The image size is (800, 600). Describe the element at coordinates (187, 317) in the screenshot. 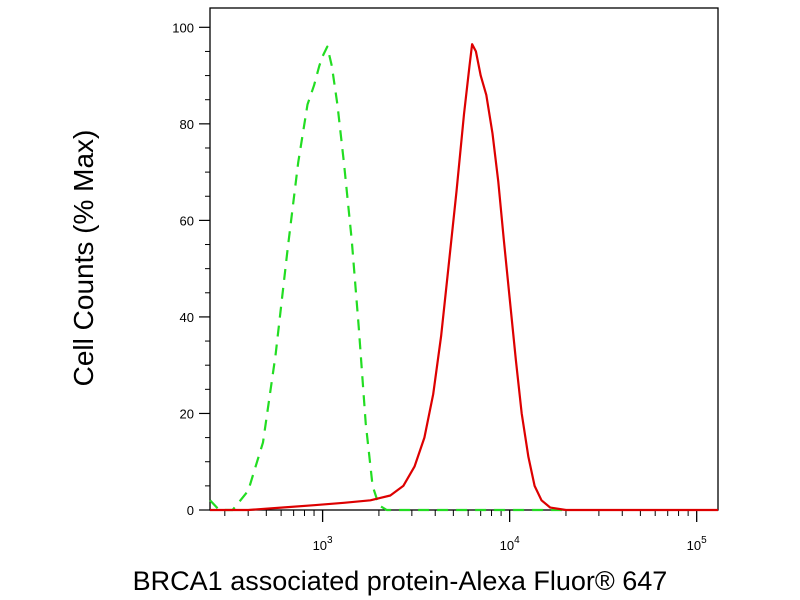

I see `y-tick-label: 40` at that location.